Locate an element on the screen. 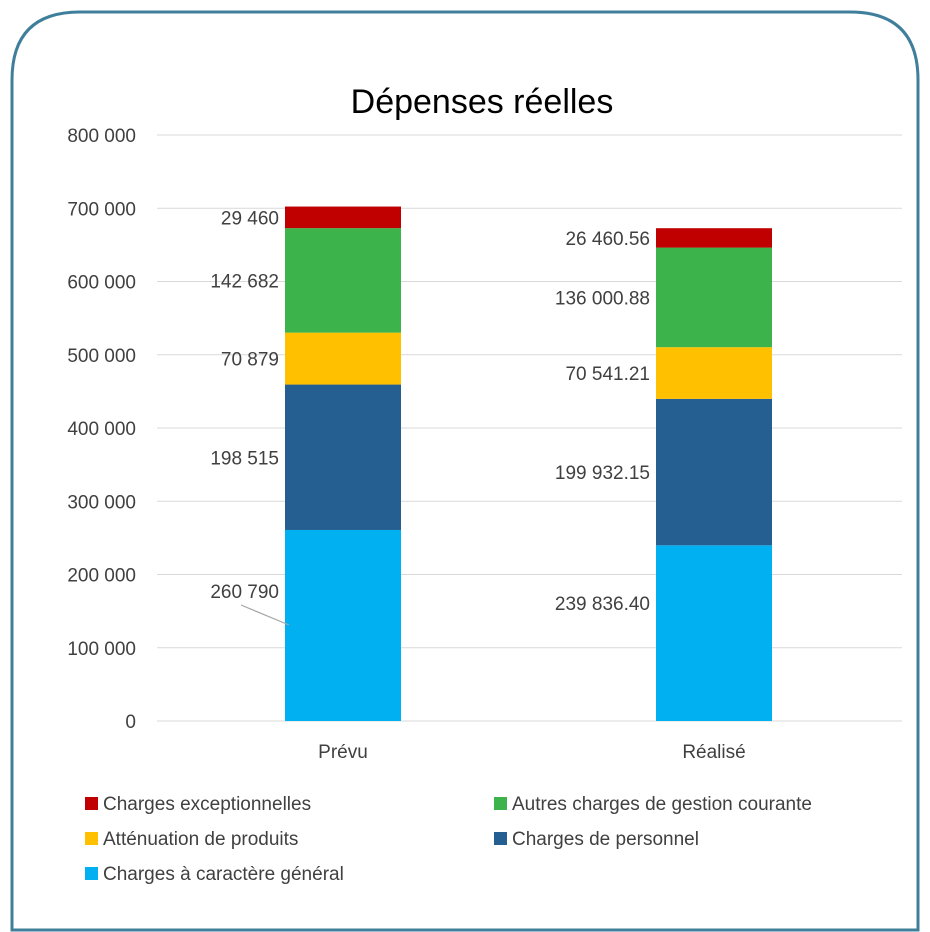 The height and width of the screenshot is (932, 930). y-tick-label: 500 000 is located at coordinates (101, 356).